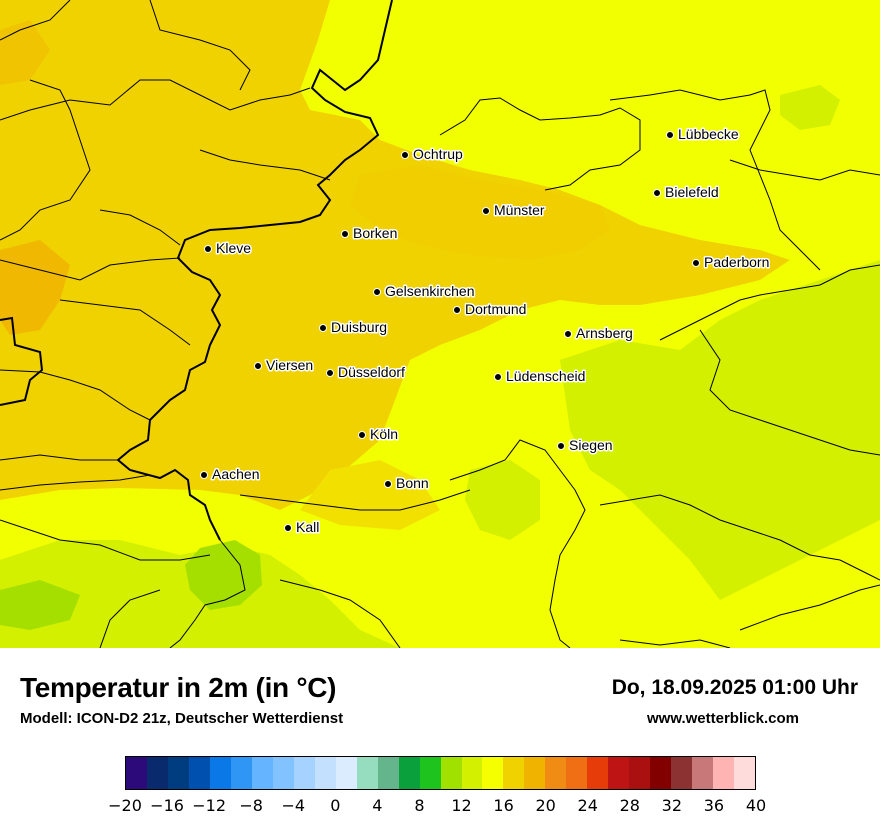 The image size is (880, 830). What do you see at coordinates (430, 291) in the screenshot?
I see `city-label: Gelsenkirchen` at bounding box center [430, 291].